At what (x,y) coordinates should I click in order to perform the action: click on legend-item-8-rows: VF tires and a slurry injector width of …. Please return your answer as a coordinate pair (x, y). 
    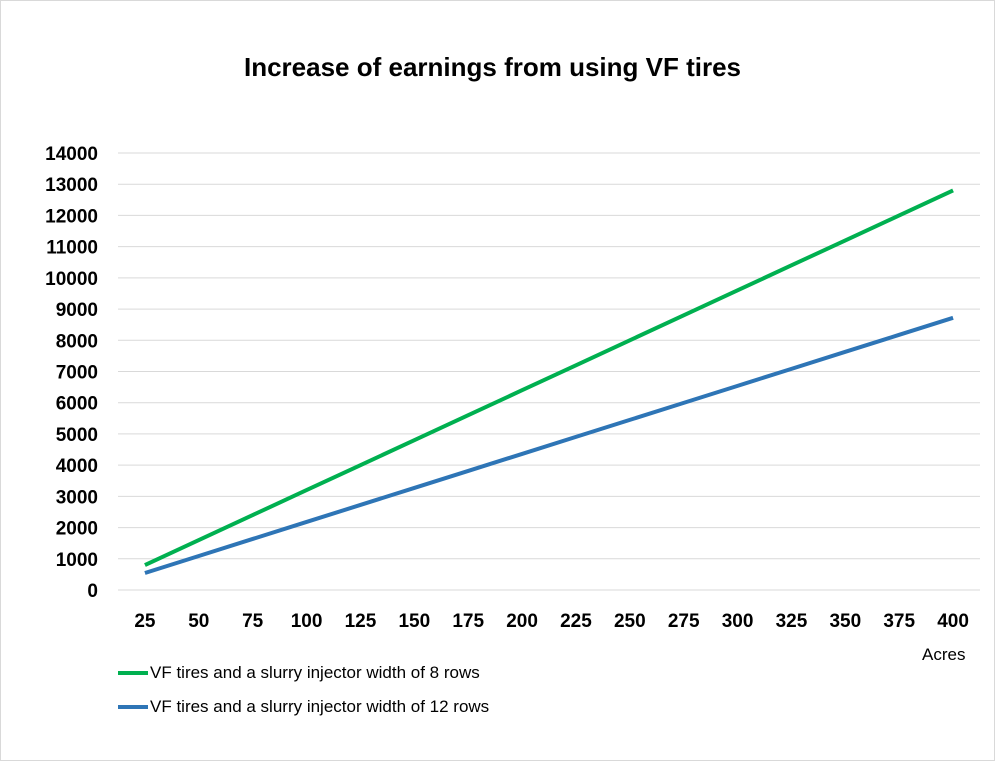
    Looking at the image, I should click on (303, 673).